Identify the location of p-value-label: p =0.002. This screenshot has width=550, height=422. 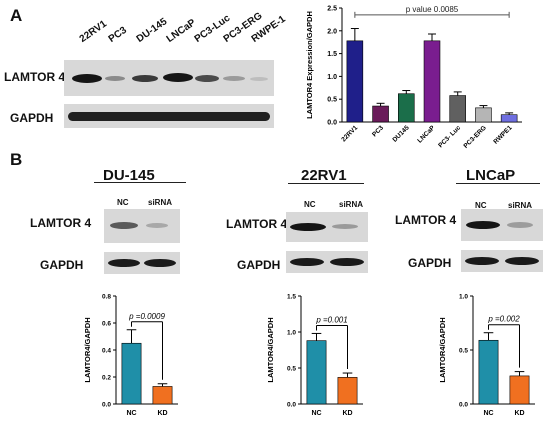
(503, 319).